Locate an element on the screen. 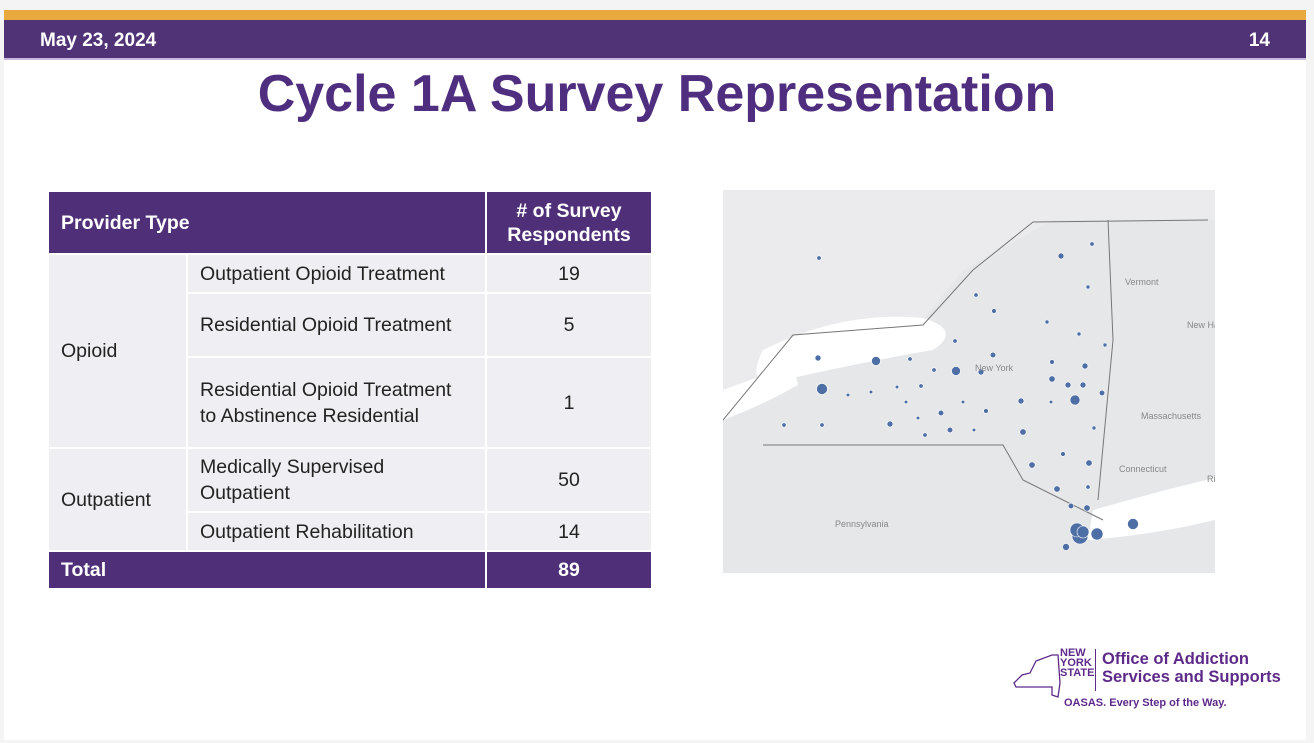 This screenshot has height=743, width=1314. table-header-row: Provider Type # of Survey Respondents is located at coordinates (350, 222).